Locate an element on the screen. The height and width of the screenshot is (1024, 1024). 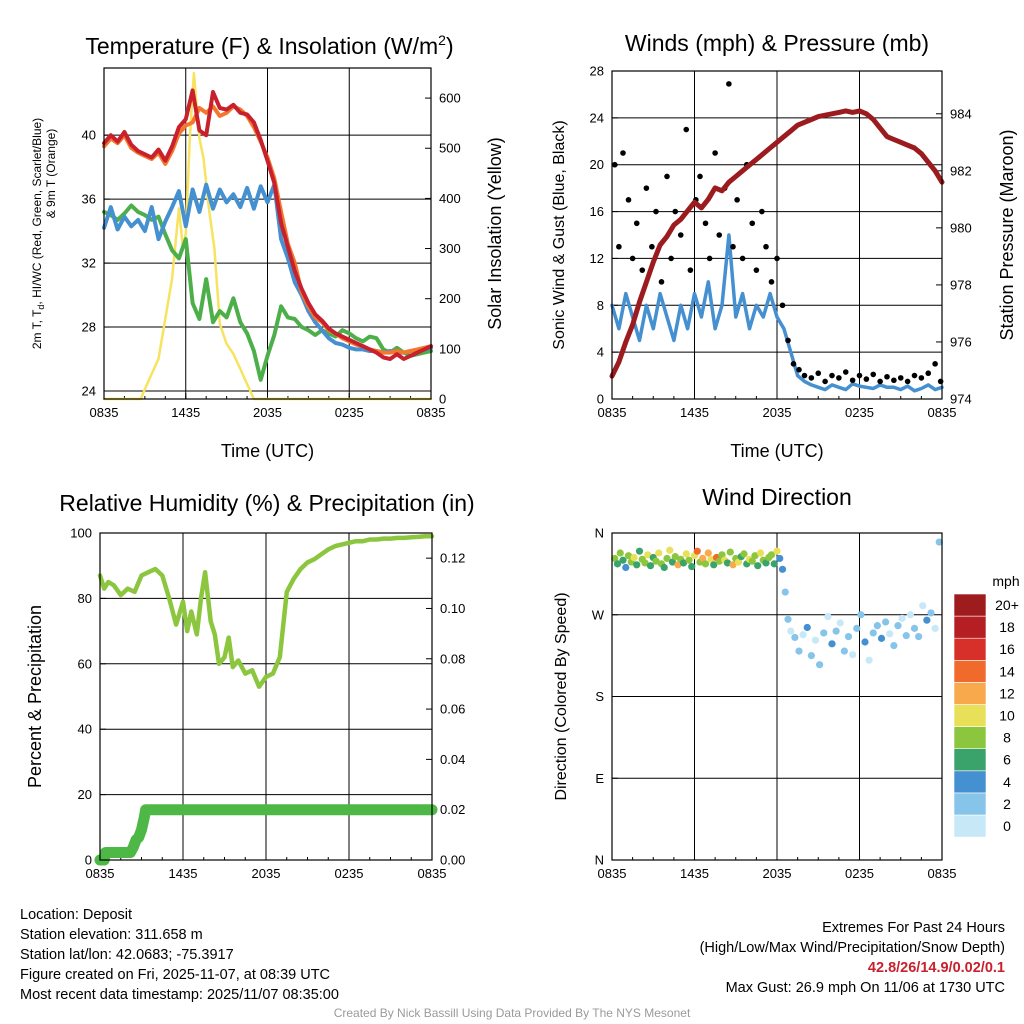
station-location: Location: Deposit is located at coordinates (76, 915).